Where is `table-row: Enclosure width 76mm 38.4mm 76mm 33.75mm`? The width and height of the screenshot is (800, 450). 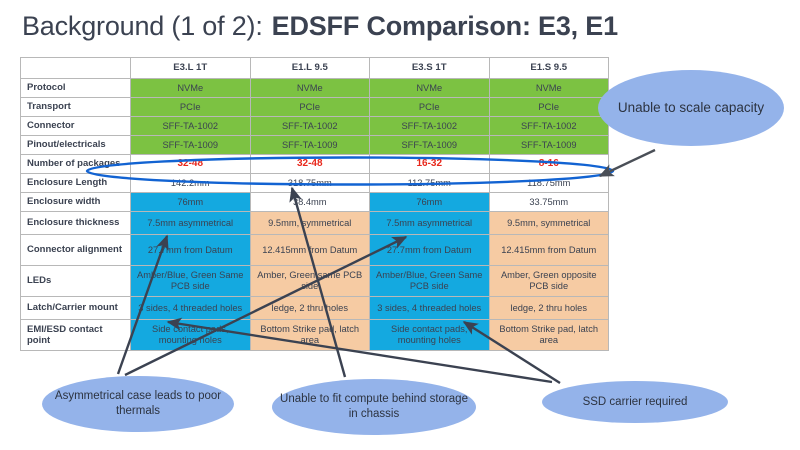 table-row: Enclosure width 76mm 38.4mm 76mm 33.75mm is located at coordinates (314, 202).